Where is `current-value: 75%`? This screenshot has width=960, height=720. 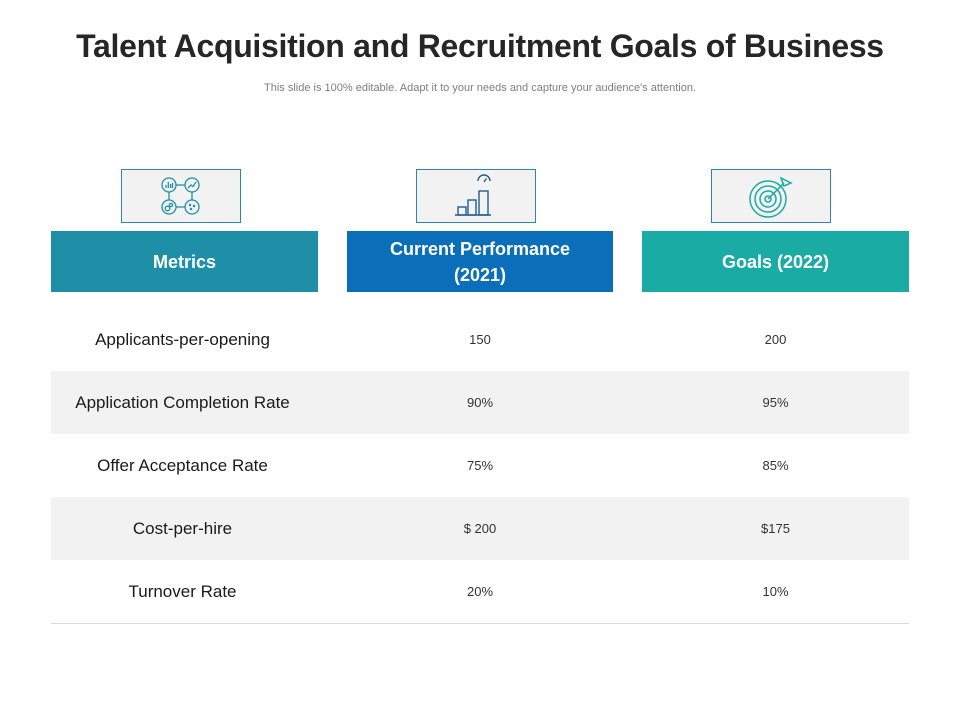
current-value: 75% is located at coordinates (480, 465).